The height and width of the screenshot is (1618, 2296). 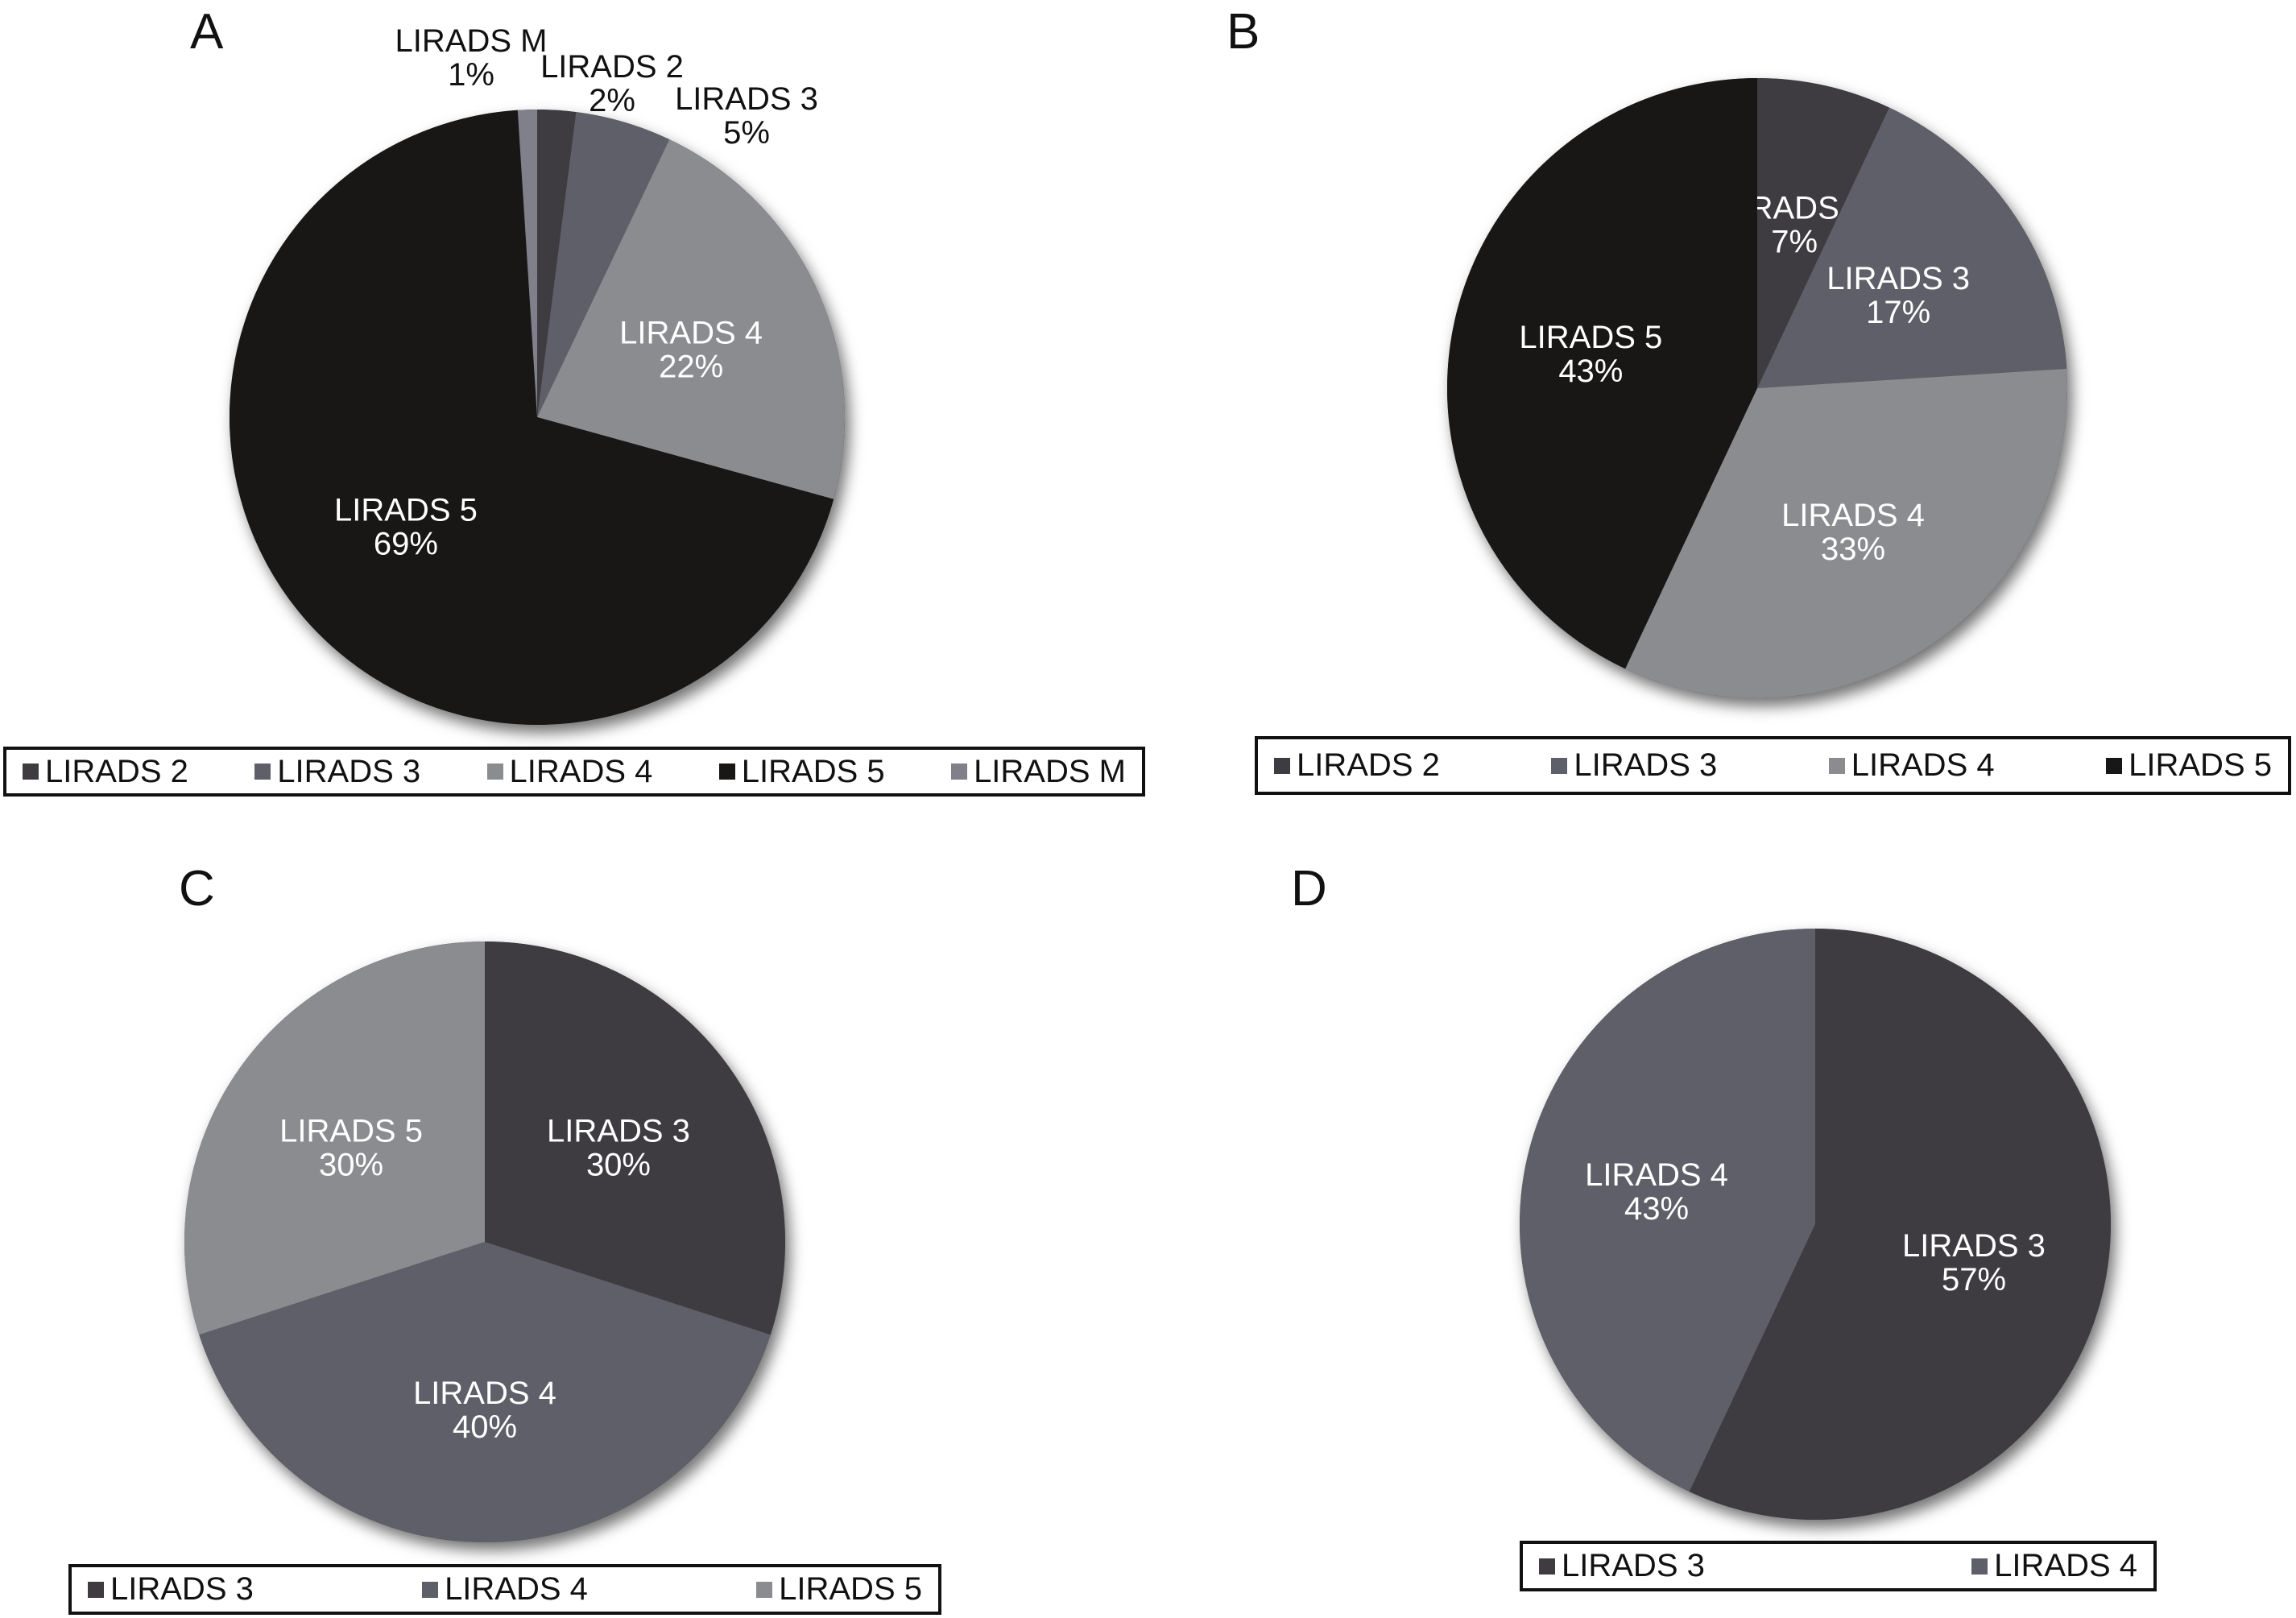 I want to click on legend: LIRADS 3 LIRADS 4 LIRADS 5, so click(x=504, y=1589).